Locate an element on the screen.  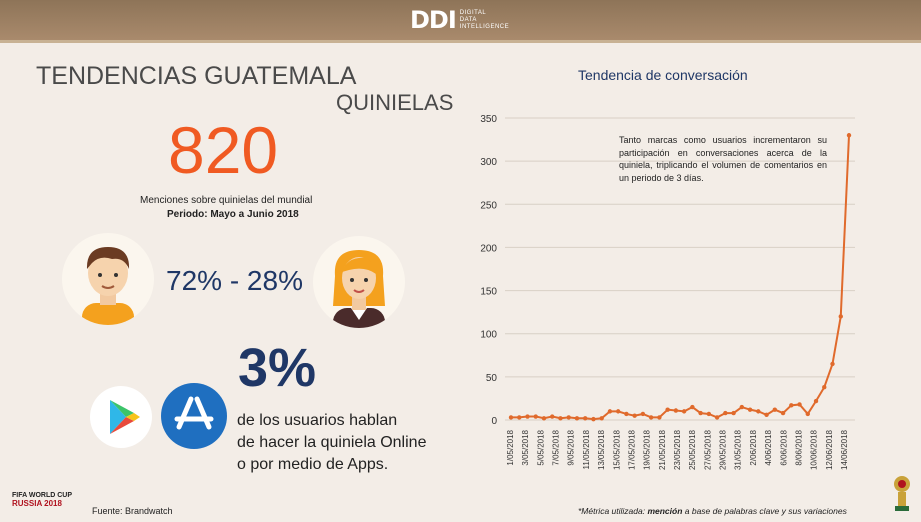
ddi-logo: DDI DIGITAL DATA INTELLIGENCE is located at coordinates (459, 20).